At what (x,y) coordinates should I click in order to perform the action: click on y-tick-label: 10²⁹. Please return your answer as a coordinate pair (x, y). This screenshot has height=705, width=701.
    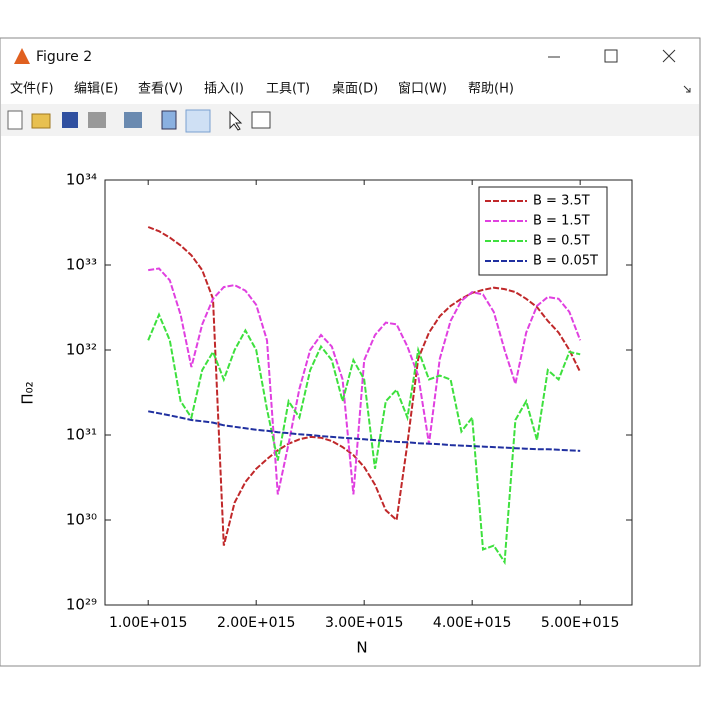
    Looking at the image, I should click on (81, 605).